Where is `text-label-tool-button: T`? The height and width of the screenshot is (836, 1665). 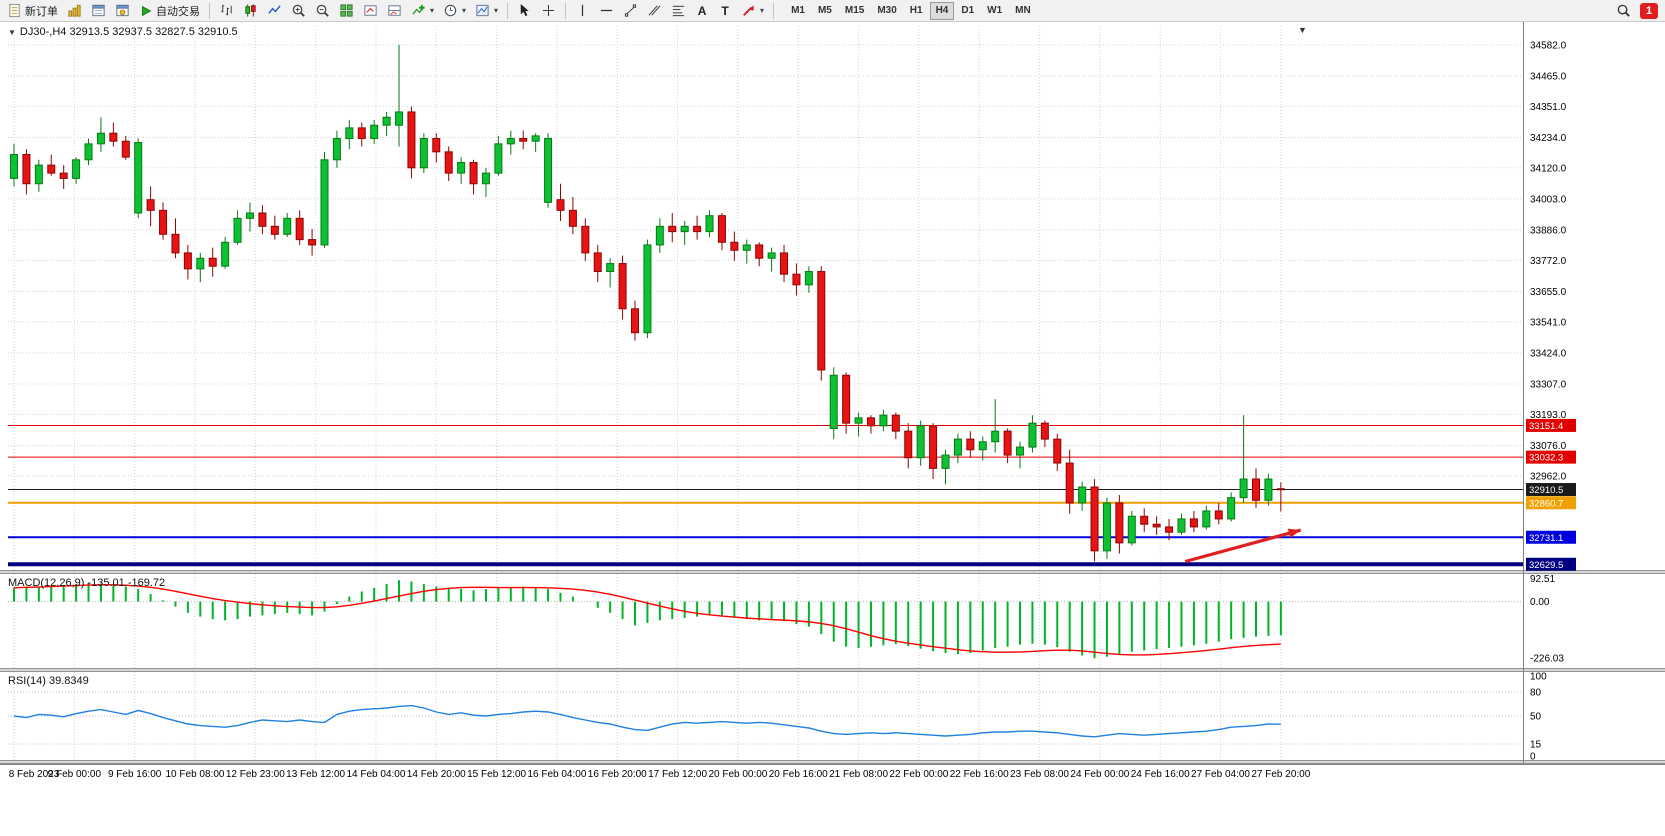
text-label-tool-button: T is located at coordinates (725, 11).